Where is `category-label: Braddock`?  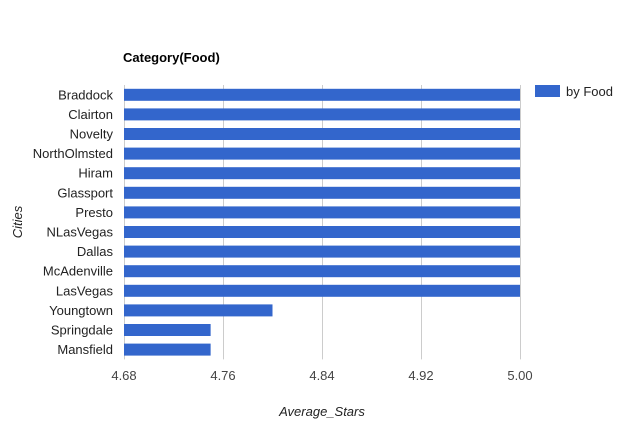 category-label: Braddock is located at coordinates (85, 94).